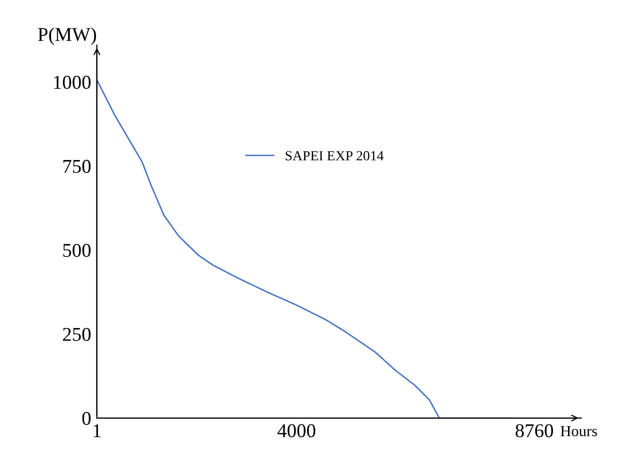 This screenshot has width=621, height=450. I want to click on y-tick-label: 500, so click(77, 250).